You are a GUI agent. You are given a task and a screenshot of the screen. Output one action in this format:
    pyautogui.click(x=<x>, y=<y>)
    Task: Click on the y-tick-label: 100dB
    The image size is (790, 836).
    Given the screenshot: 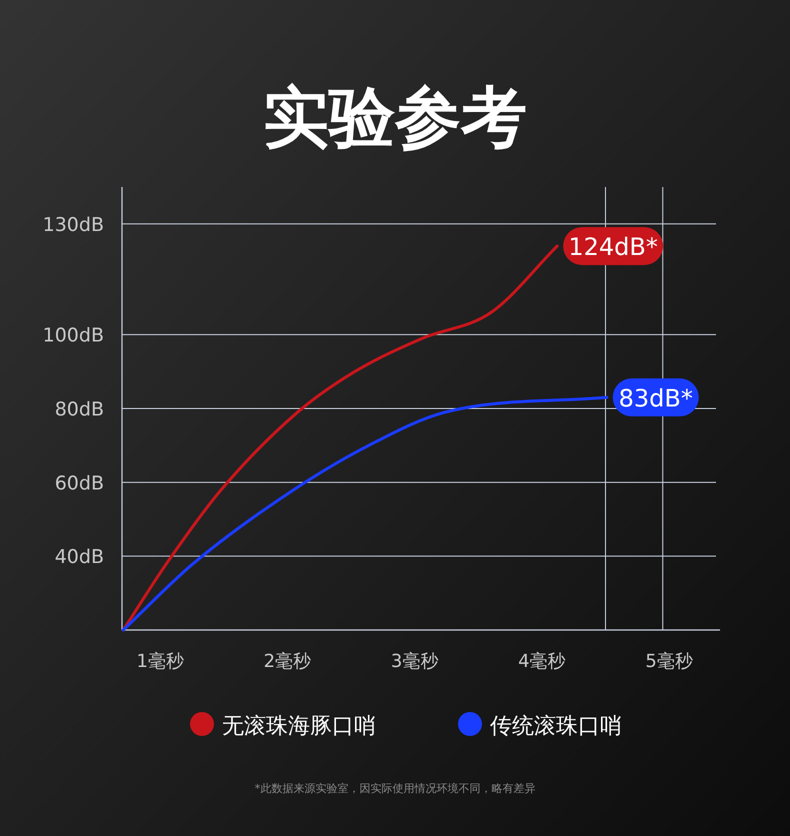 What is the action you would take?
    pyautogui.click(x=73, y=335)
    